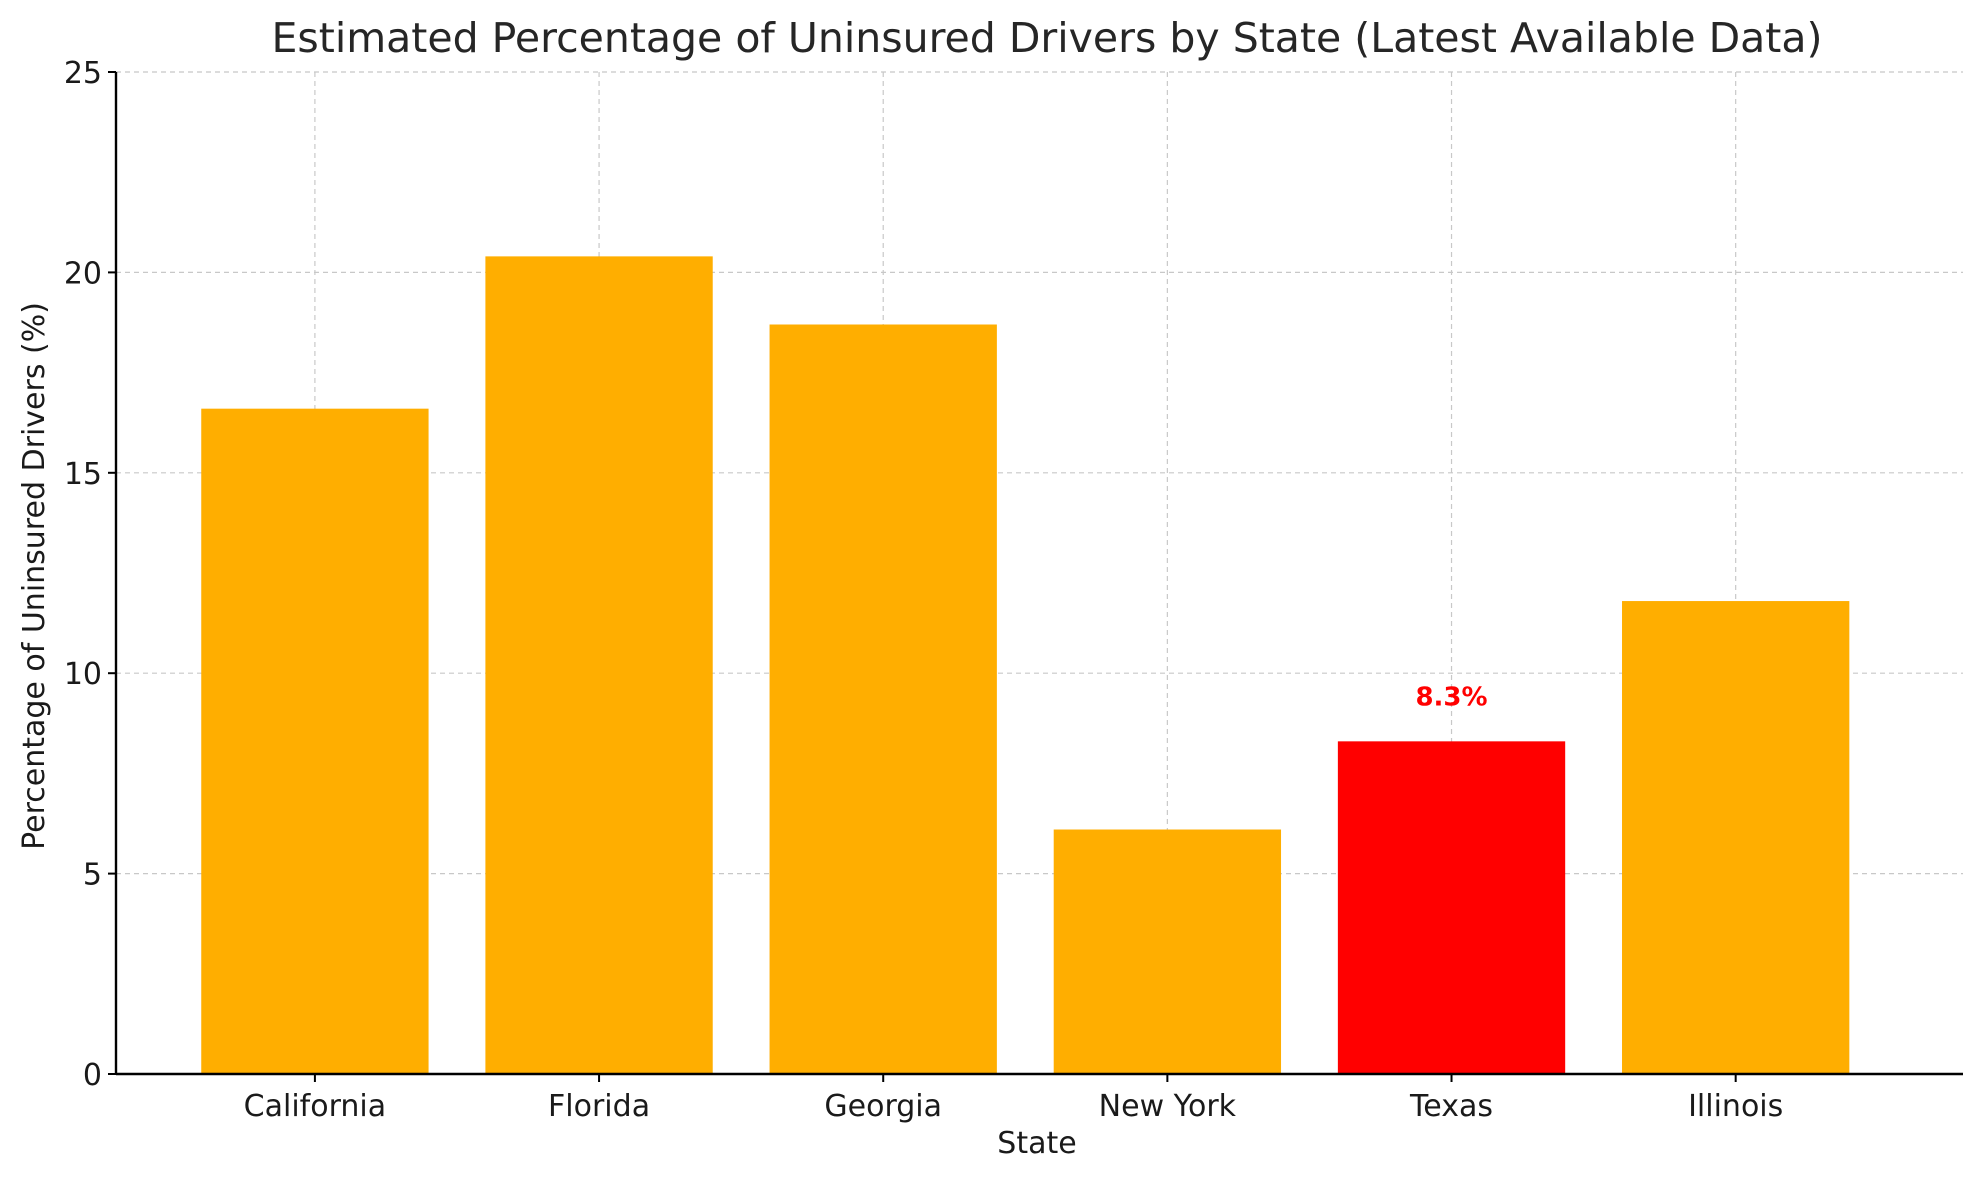  What do you see at coordinates (1167, 951) in the screenshot?
I see `bar-new-york` at bounding box center [1167, 951].